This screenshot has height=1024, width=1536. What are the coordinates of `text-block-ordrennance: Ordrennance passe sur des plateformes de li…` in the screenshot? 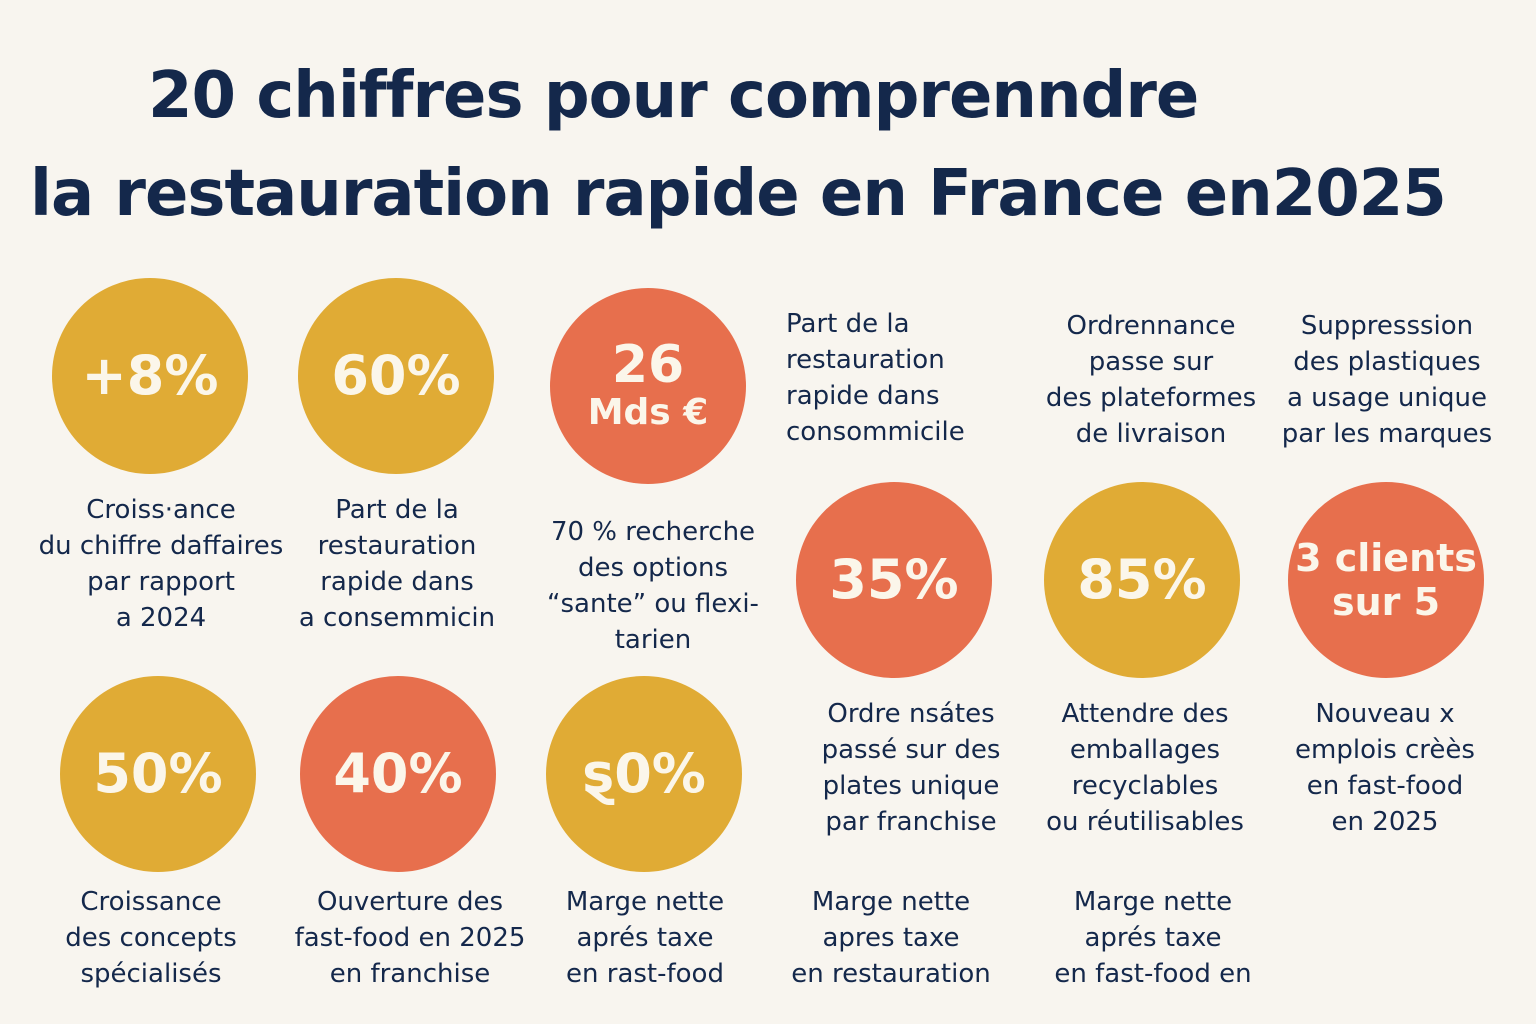 It's located at (1151, 380).